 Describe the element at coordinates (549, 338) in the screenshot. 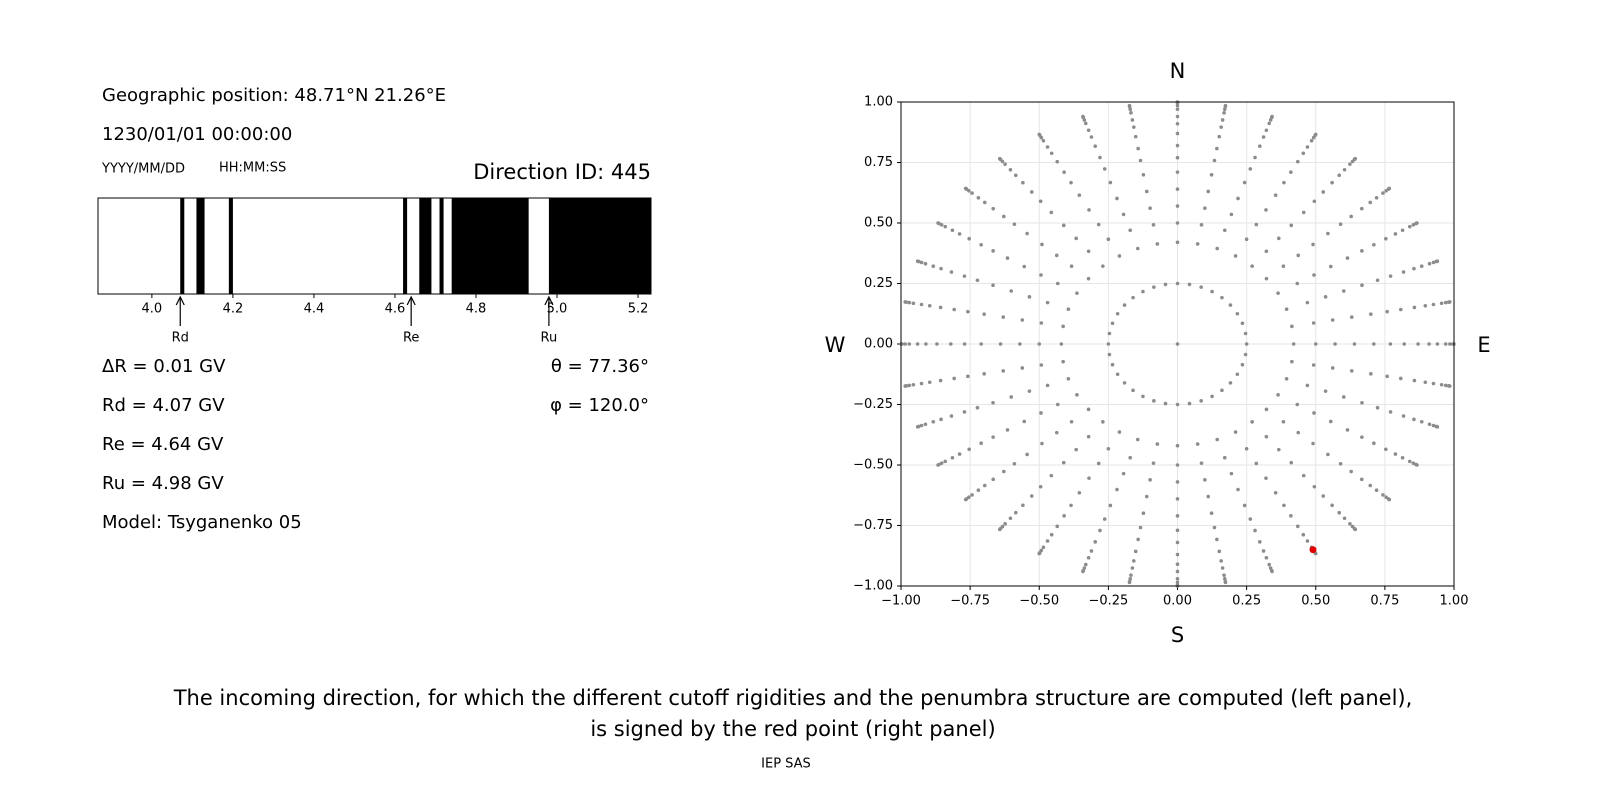

I see `marker-label: Ru` at that location.